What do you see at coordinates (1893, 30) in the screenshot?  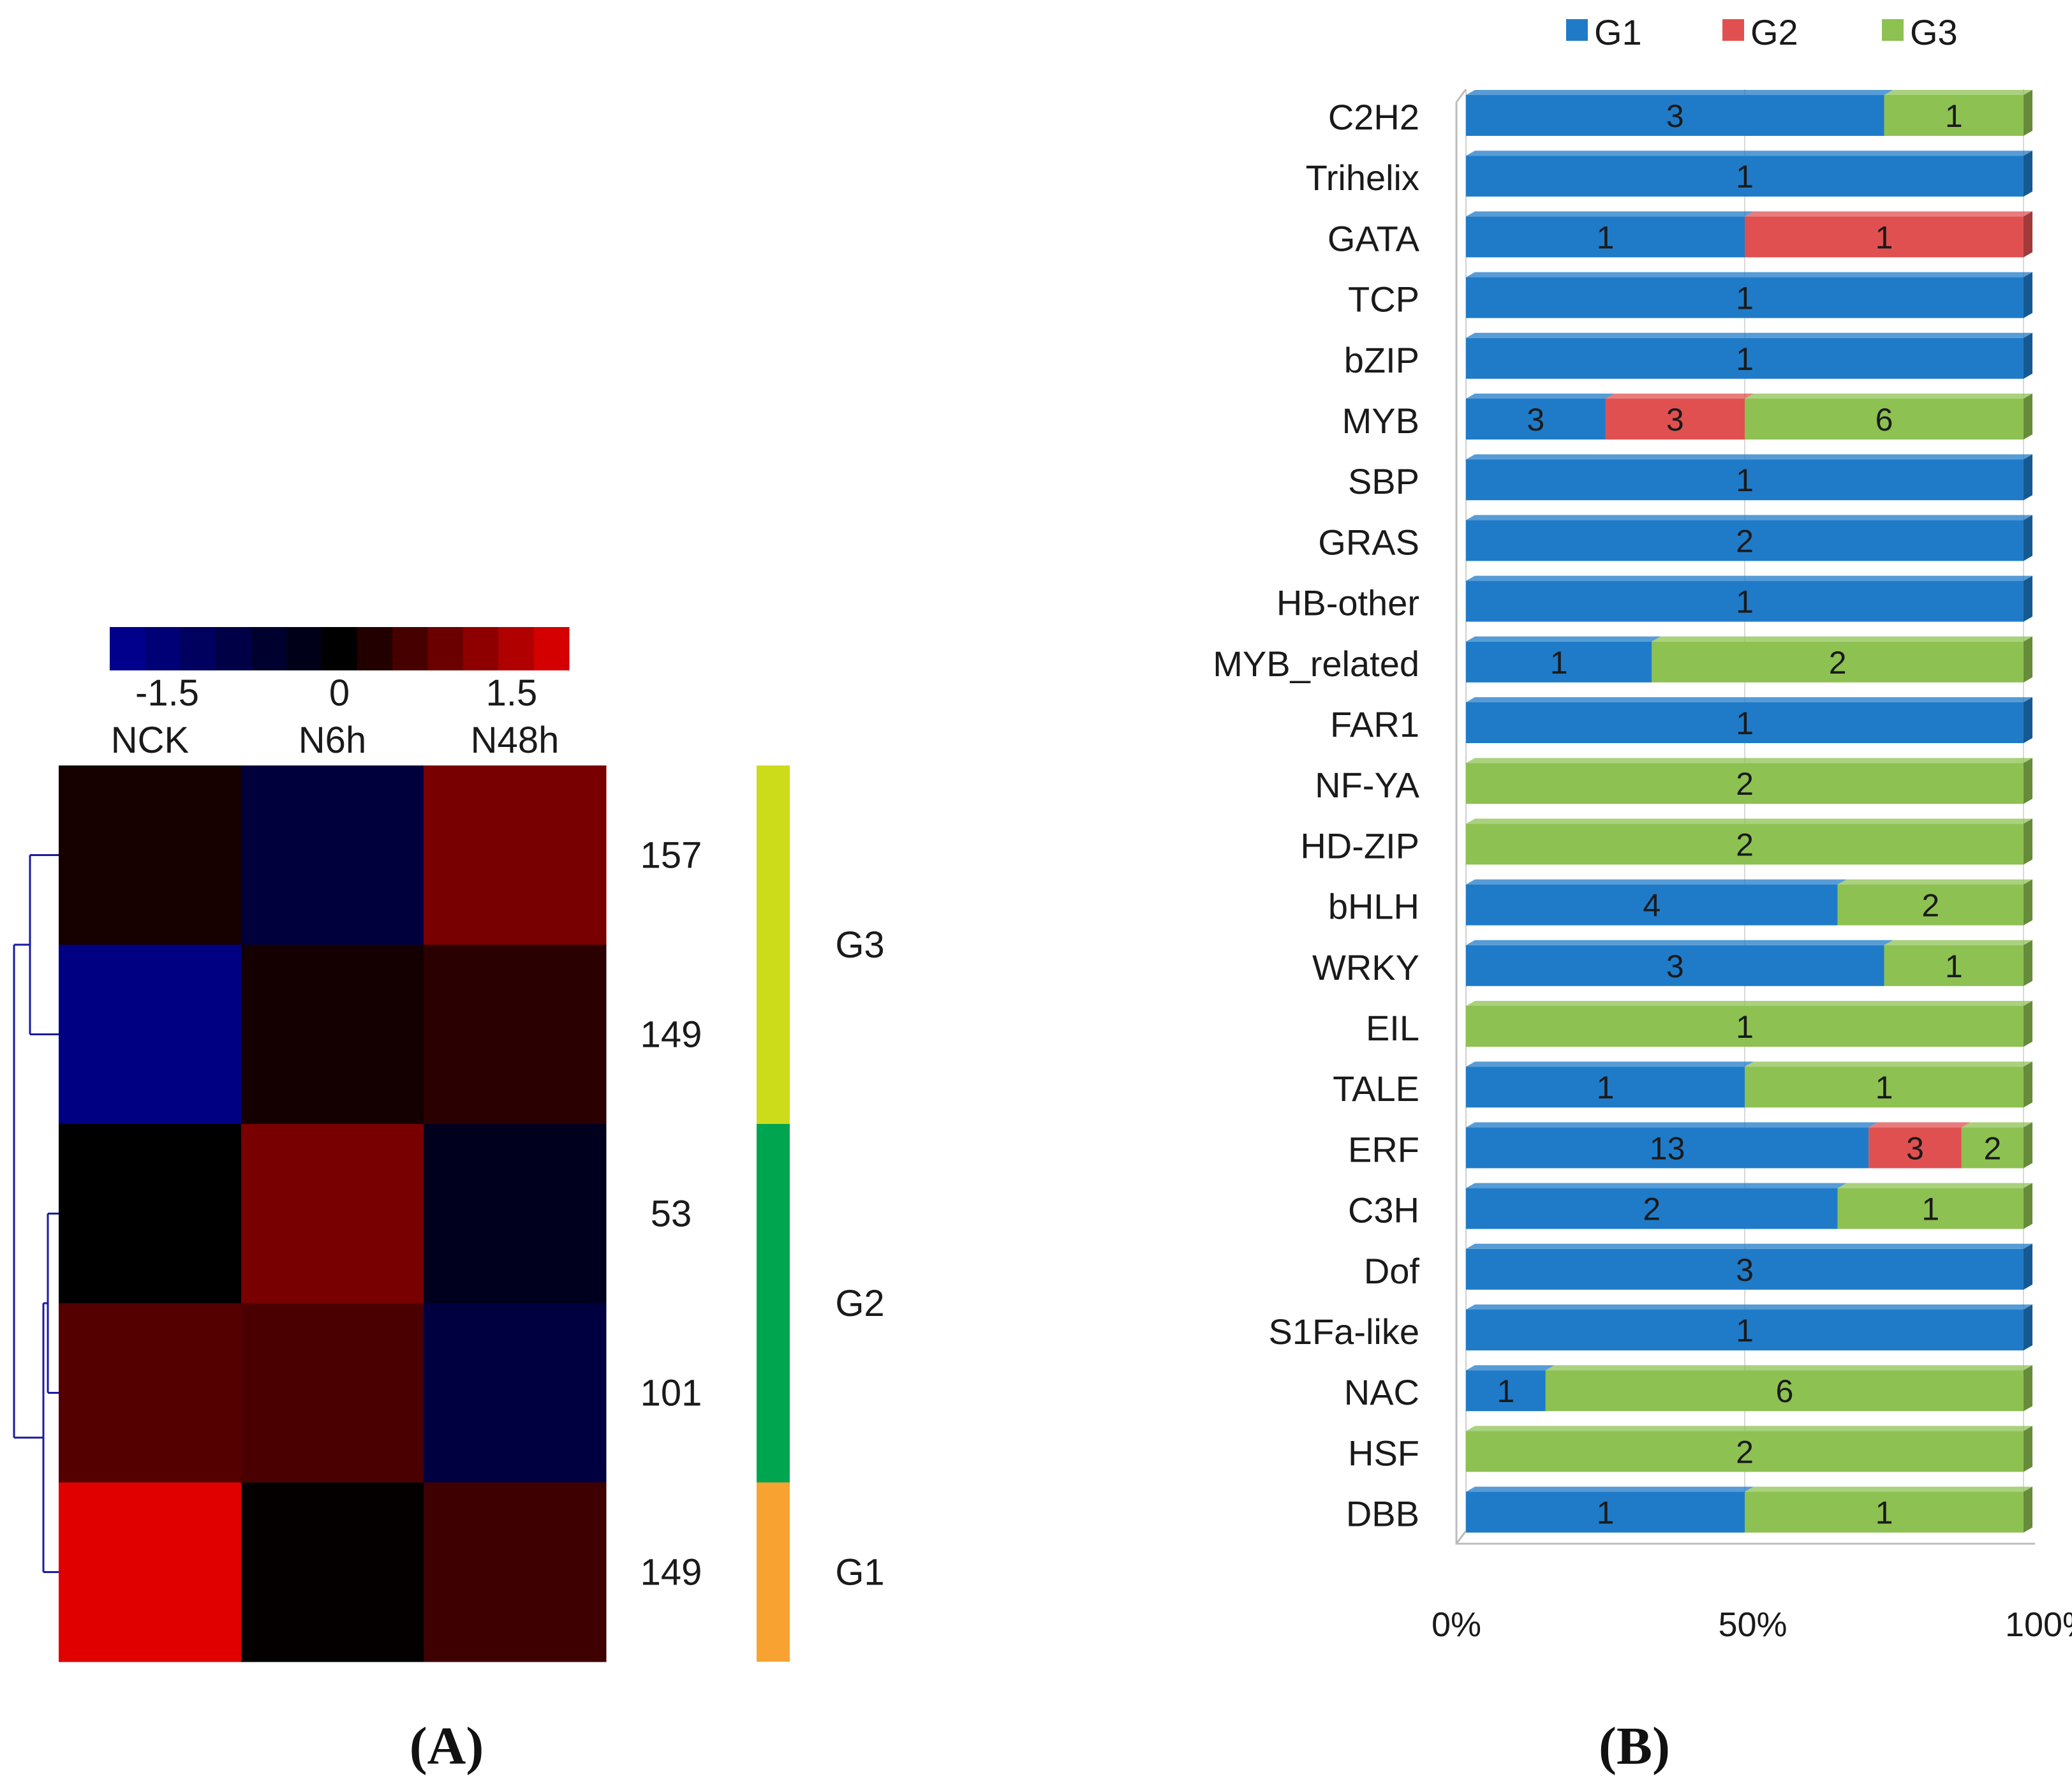 I see `legend-swatch` at bounding box center [1893, 30].